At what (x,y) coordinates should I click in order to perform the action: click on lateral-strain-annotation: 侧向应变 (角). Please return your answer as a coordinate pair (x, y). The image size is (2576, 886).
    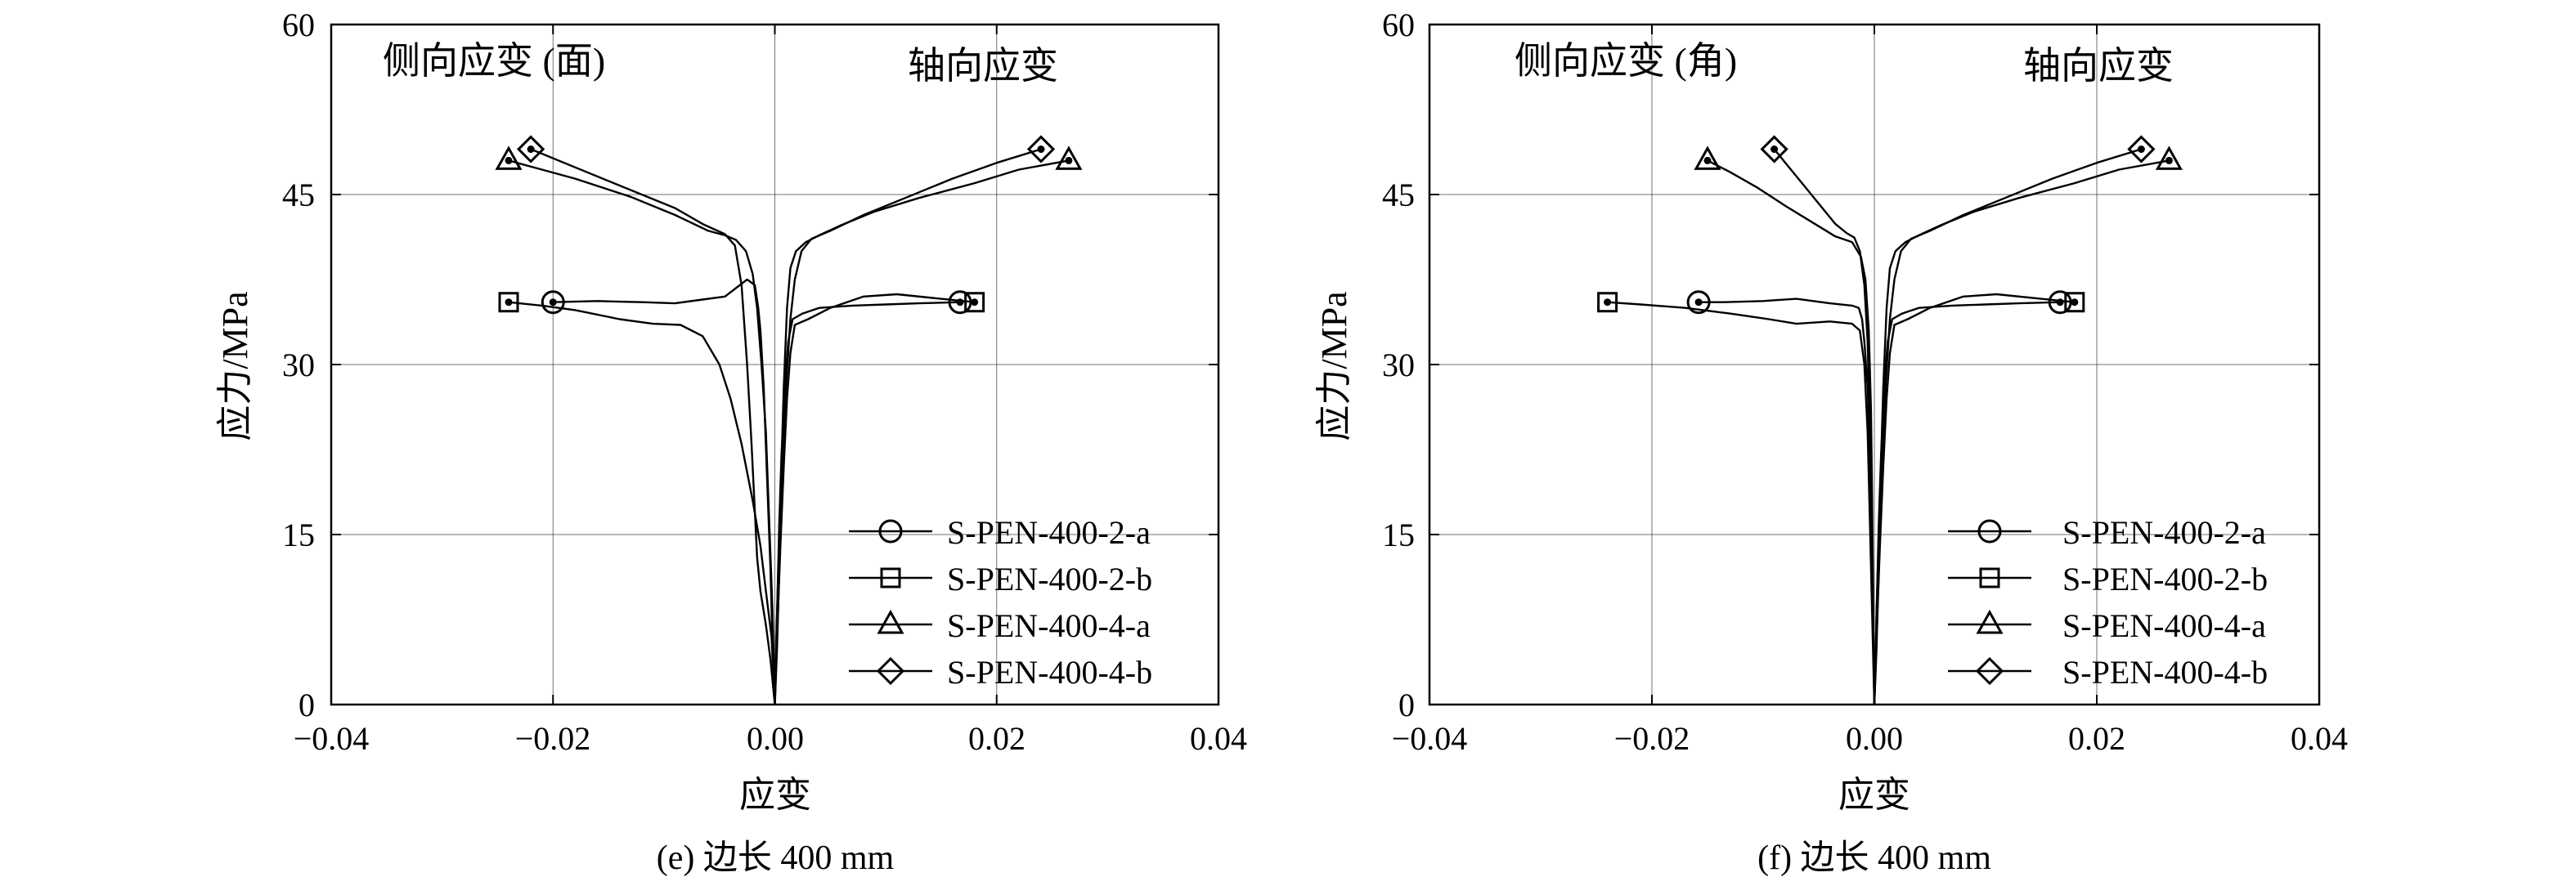
    Looking at the image, I should click on (1626, 61).